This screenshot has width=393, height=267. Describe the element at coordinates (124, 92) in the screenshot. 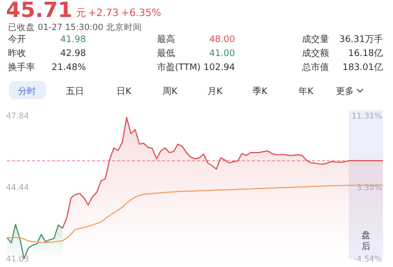

I see `text: 日K` at that location.